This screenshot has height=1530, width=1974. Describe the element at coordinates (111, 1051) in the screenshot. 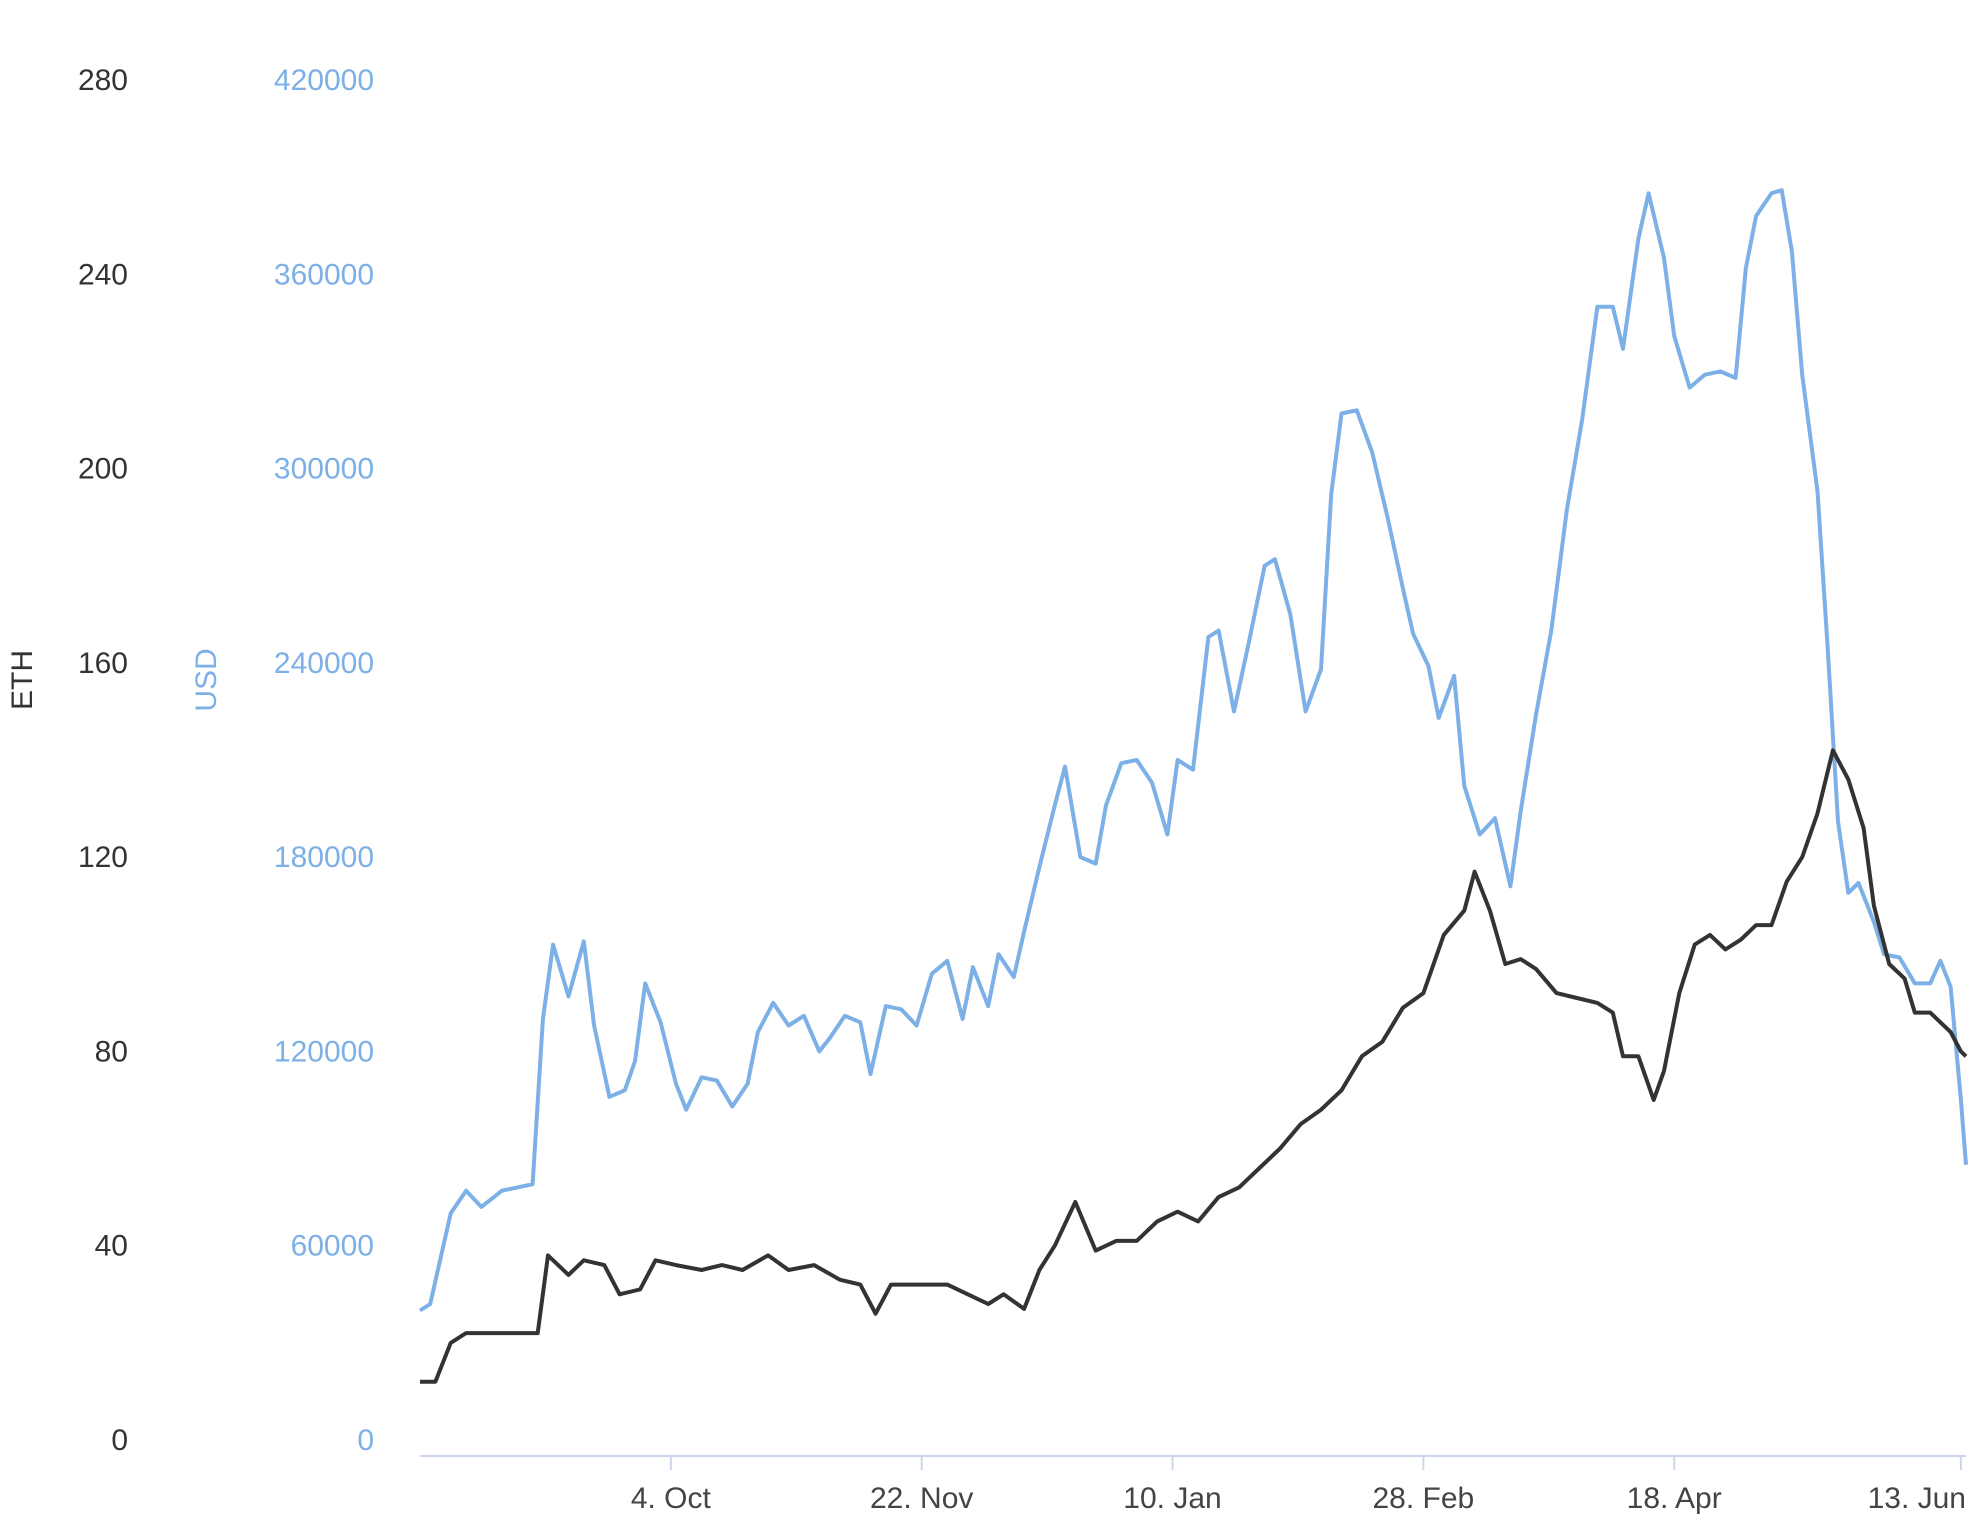

I see `y-tick-label-eth: 80` at that location.